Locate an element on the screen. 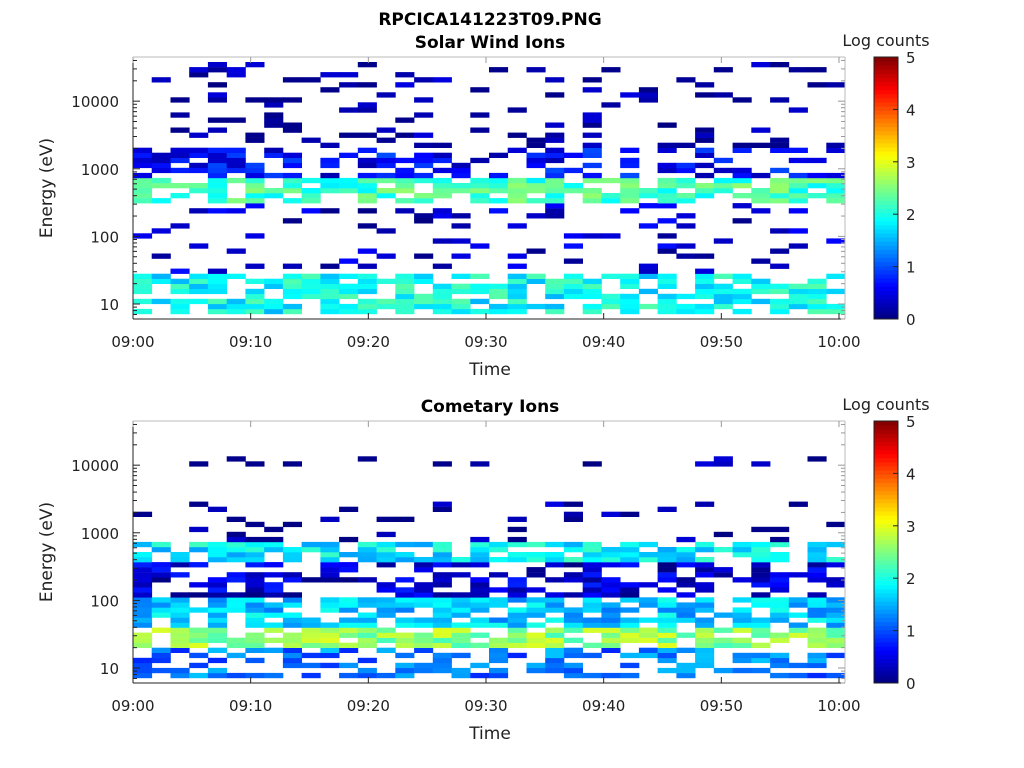 Image resolution: width=1024 pixels, height=768 pixels. y-tick-label: 10000 is located at coordinates (95, 466).